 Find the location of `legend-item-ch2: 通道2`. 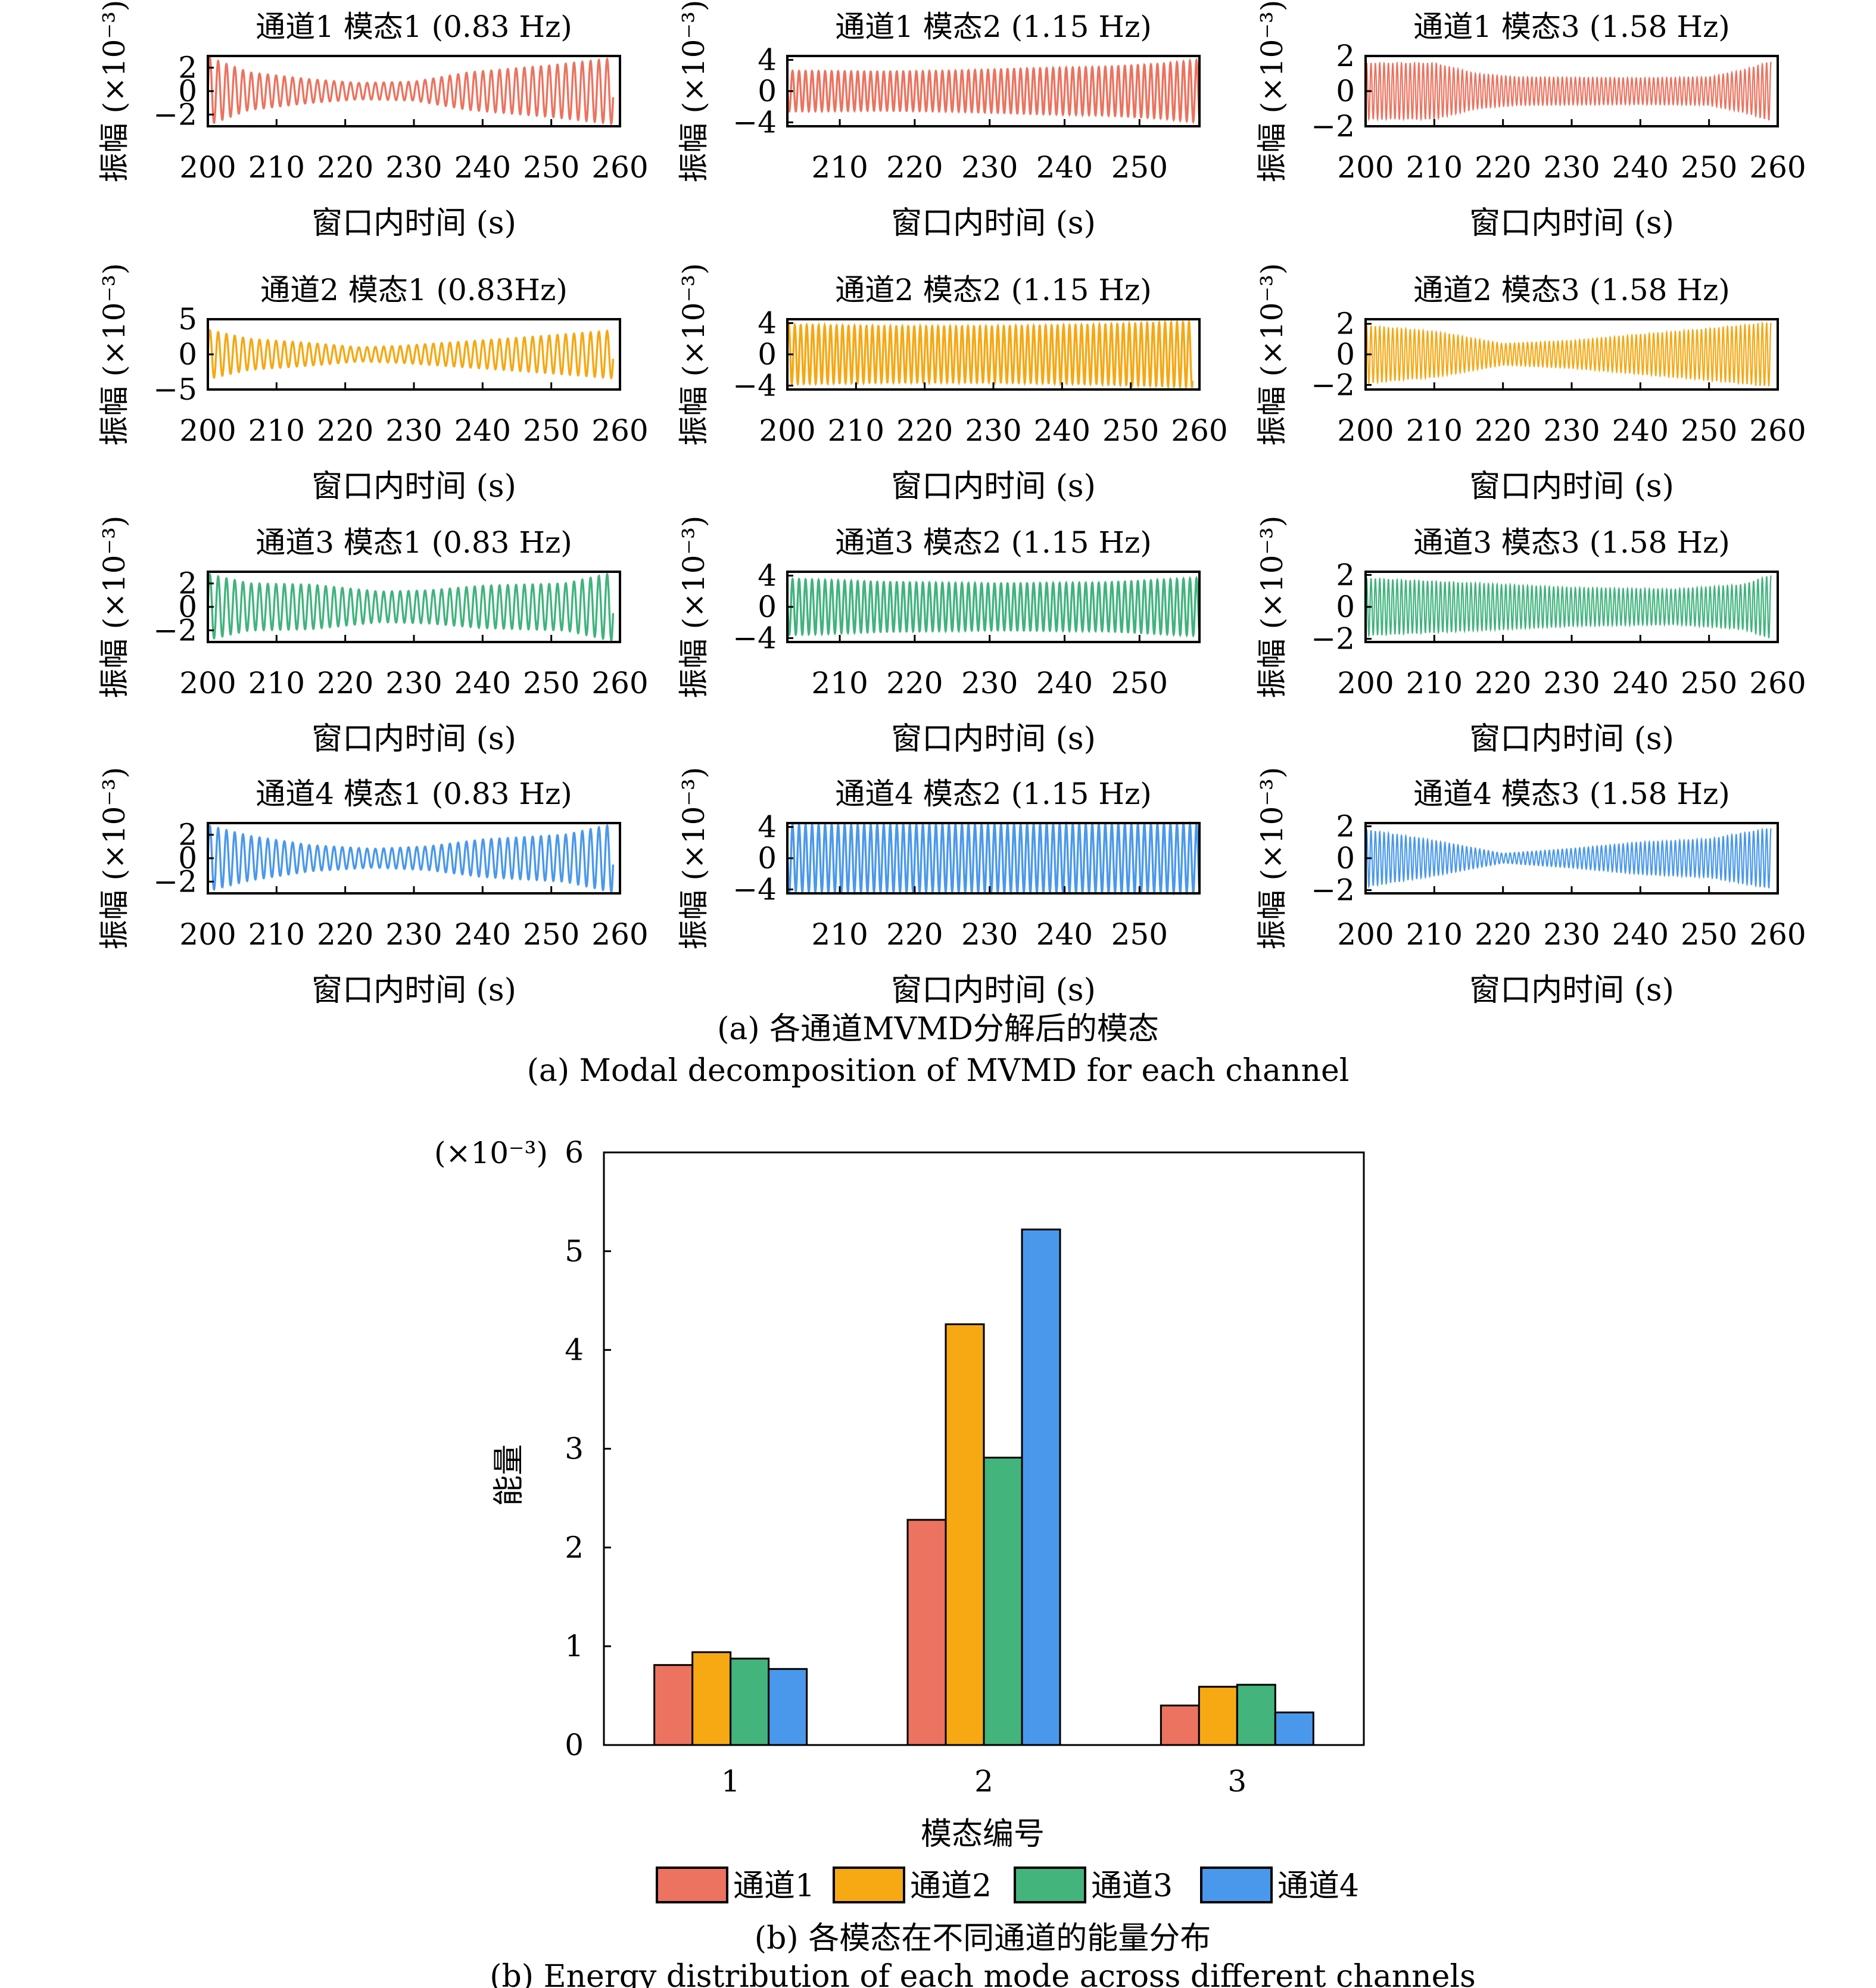

legend-item-ch2: 通道2 is located at coordinates (912, 1885).